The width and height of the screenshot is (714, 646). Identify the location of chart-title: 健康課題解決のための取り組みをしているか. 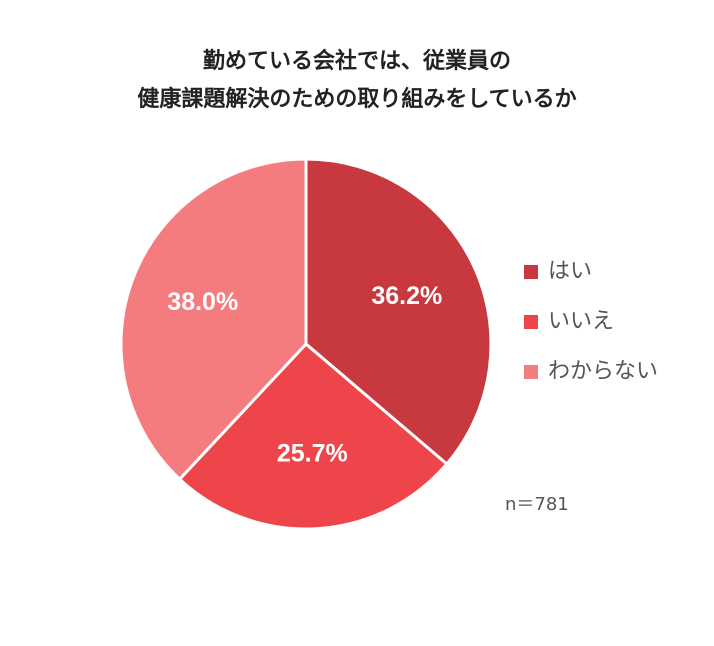
(356, 99).